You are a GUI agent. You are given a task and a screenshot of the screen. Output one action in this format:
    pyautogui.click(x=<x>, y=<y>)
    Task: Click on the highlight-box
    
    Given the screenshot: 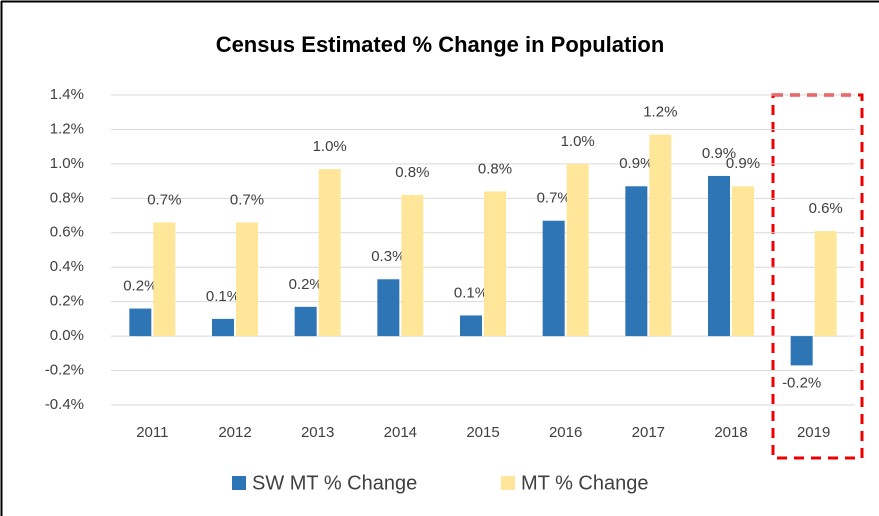 What is the action you would take?
    pyautogui.click(x=817, y=276)
    